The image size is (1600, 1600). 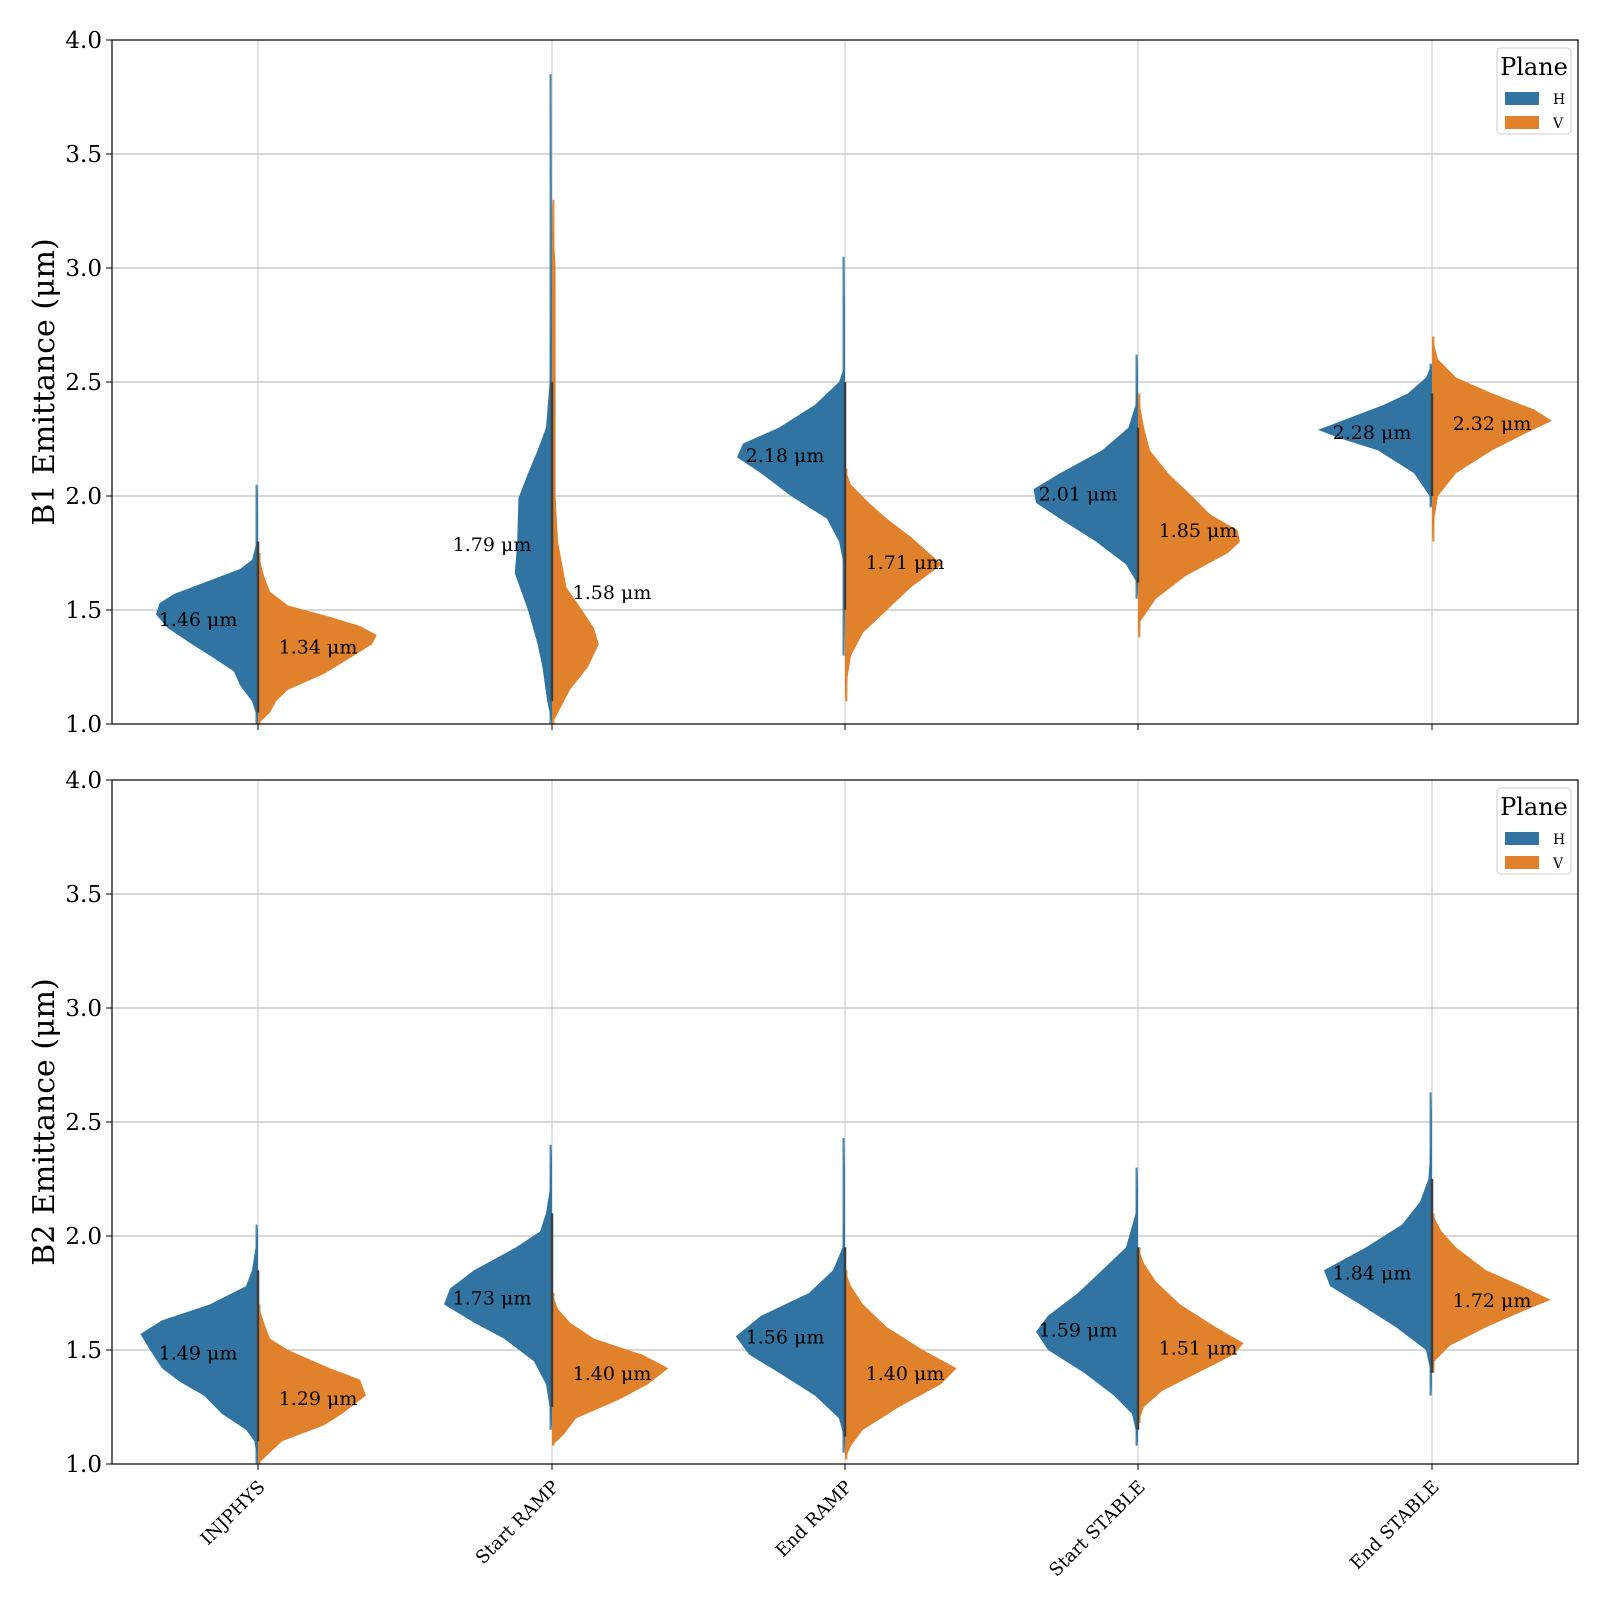 What do you see at coordinates (1394, 1525) in the screenshot?
I see `x-tick-label: End STABLE` at bounding box center [1394, 1525].